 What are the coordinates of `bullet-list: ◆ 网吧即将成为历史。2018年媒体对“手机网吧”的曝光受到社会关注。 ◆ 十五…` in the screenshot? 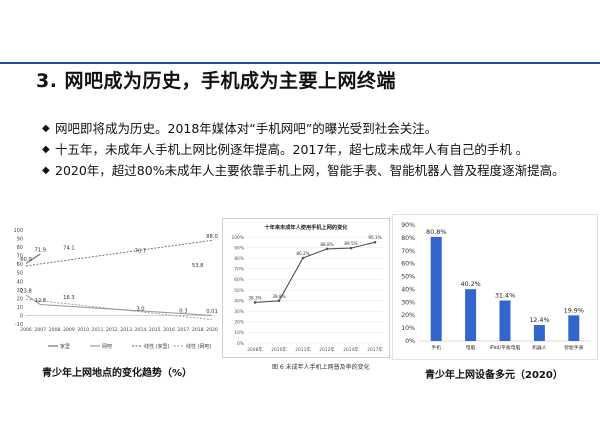 It's located at (314, 149).